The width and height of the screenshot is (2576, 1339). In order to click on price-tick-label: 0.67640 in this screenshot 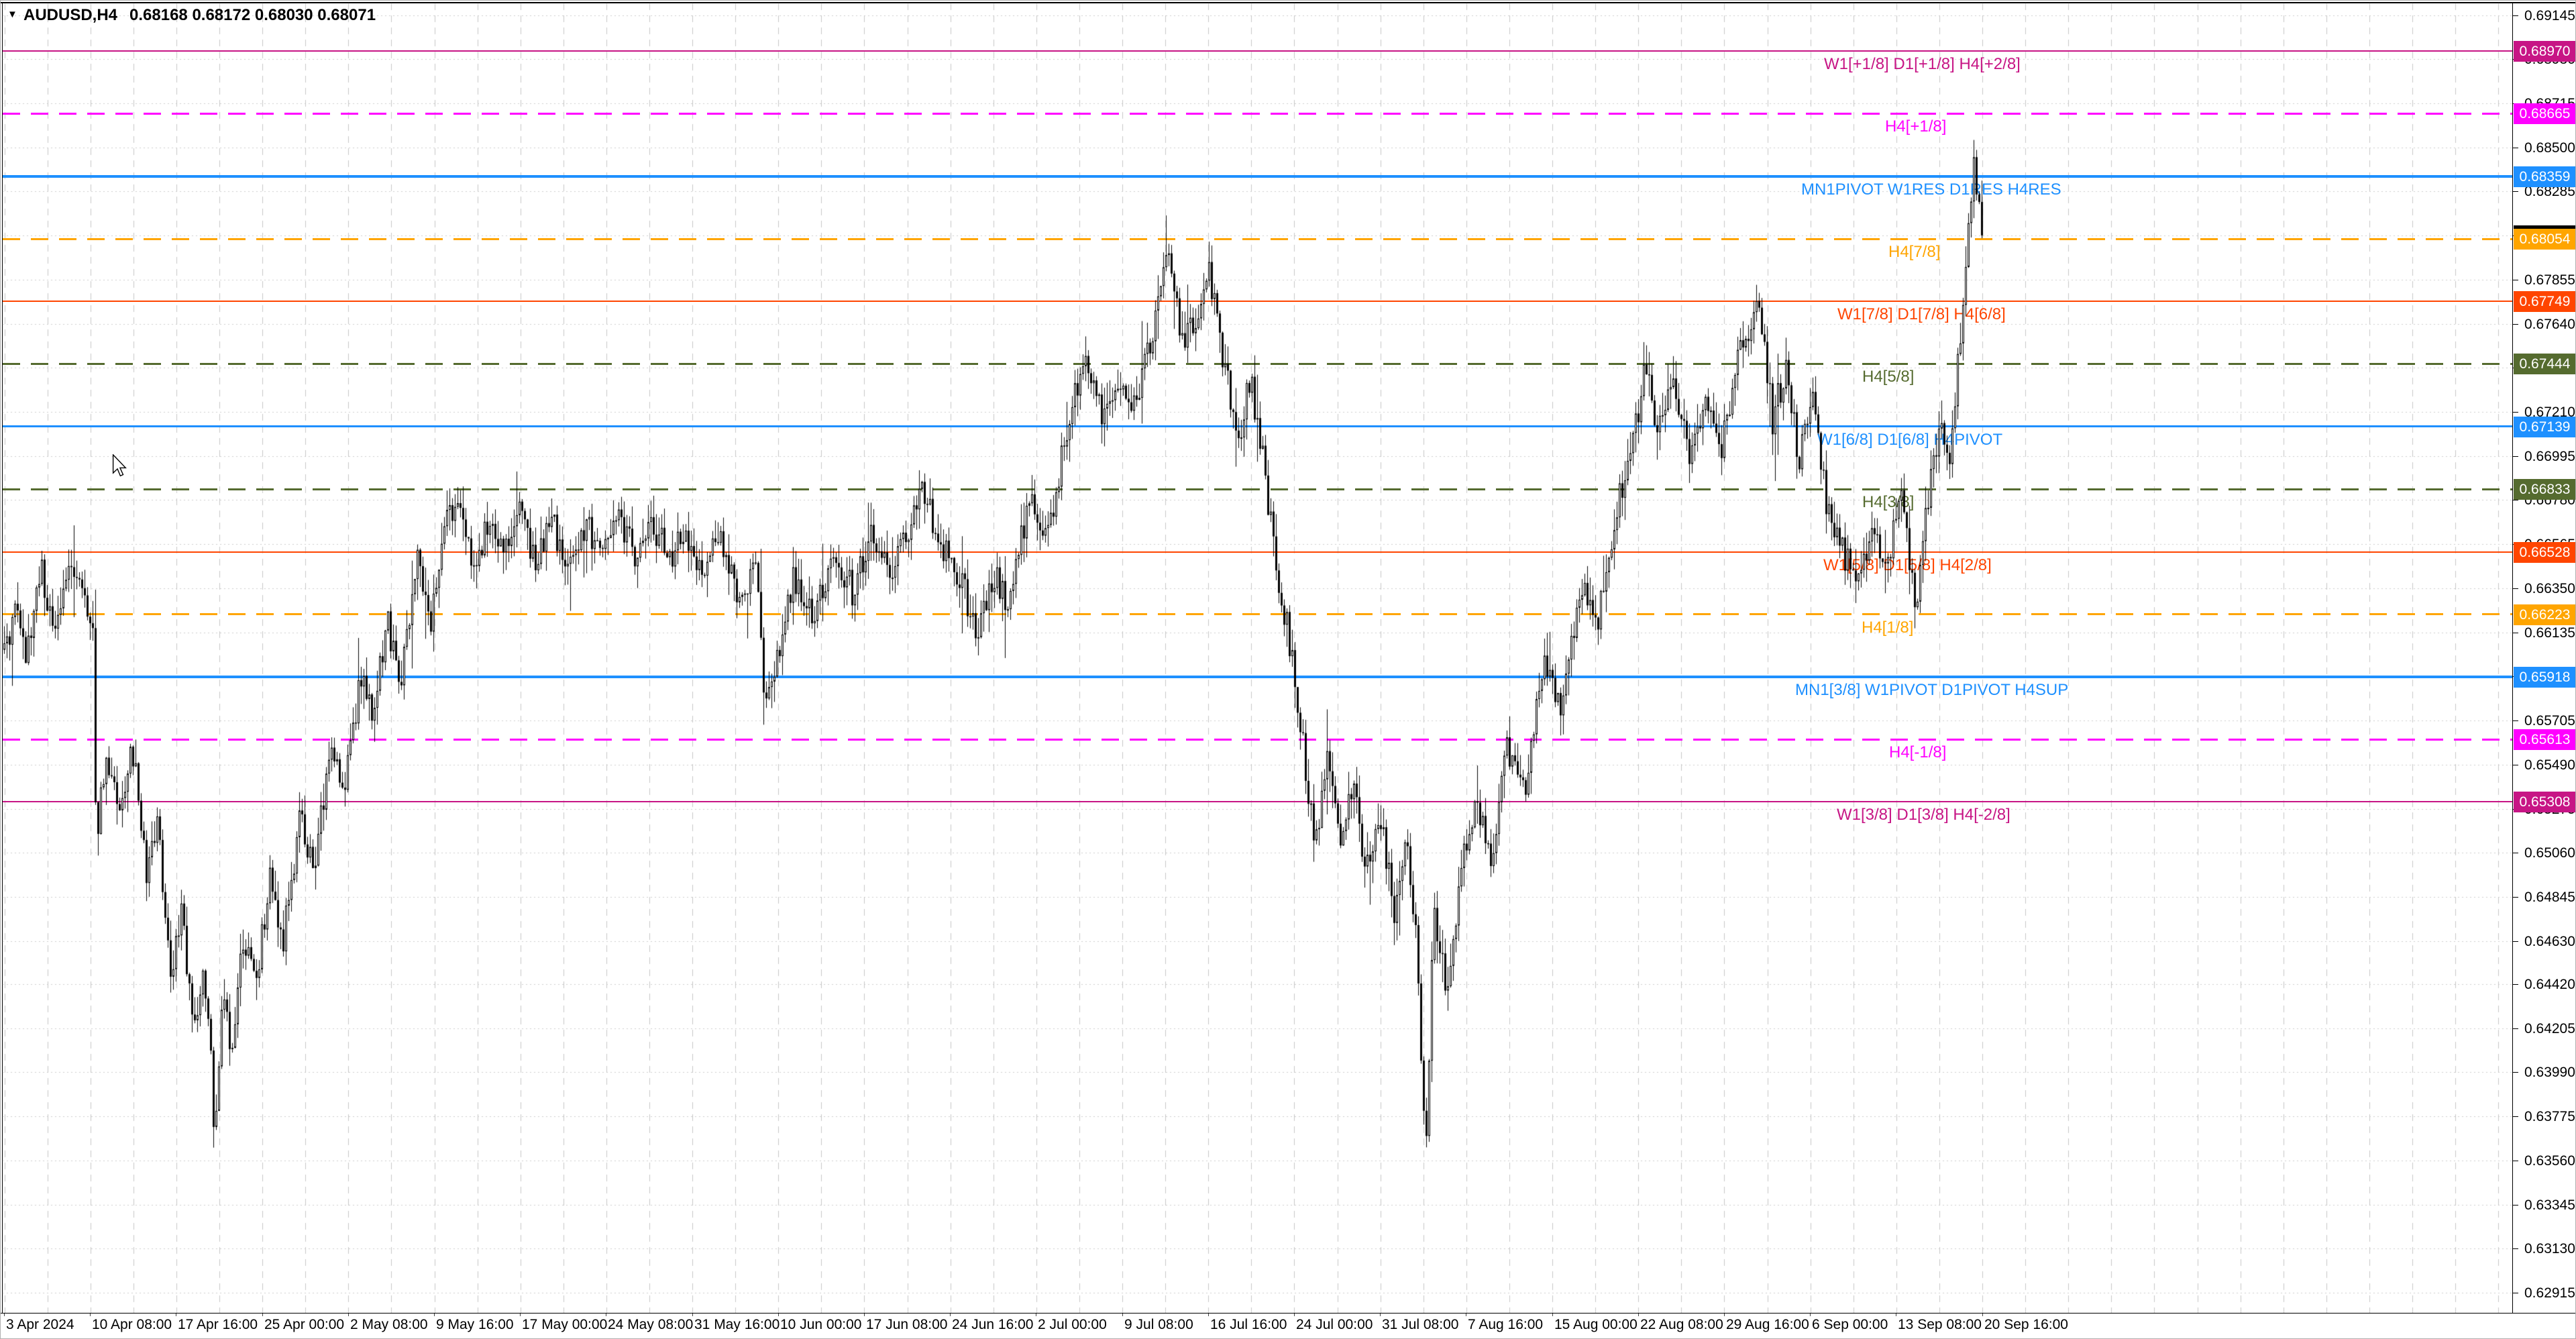, I will do `click(2549, 324)`.